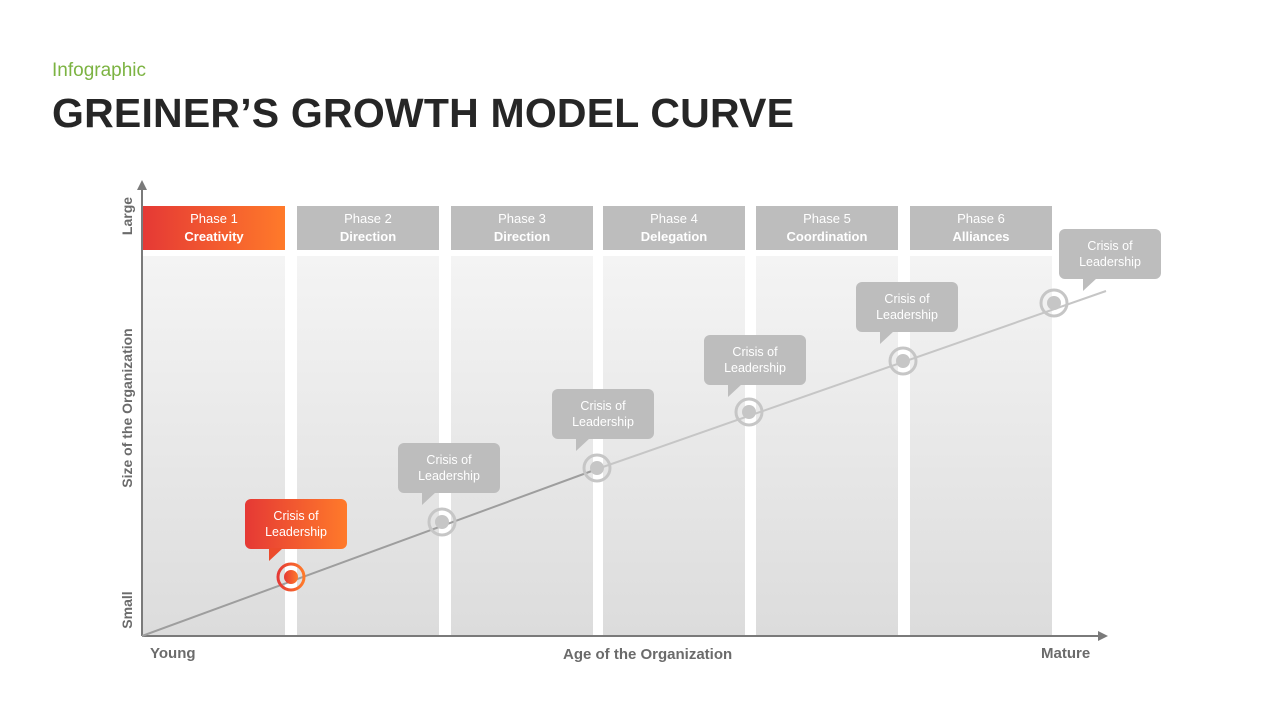 This screenshot has height=720, width=1280. I want to click on x-axis-arrow, so click(1103, 636).